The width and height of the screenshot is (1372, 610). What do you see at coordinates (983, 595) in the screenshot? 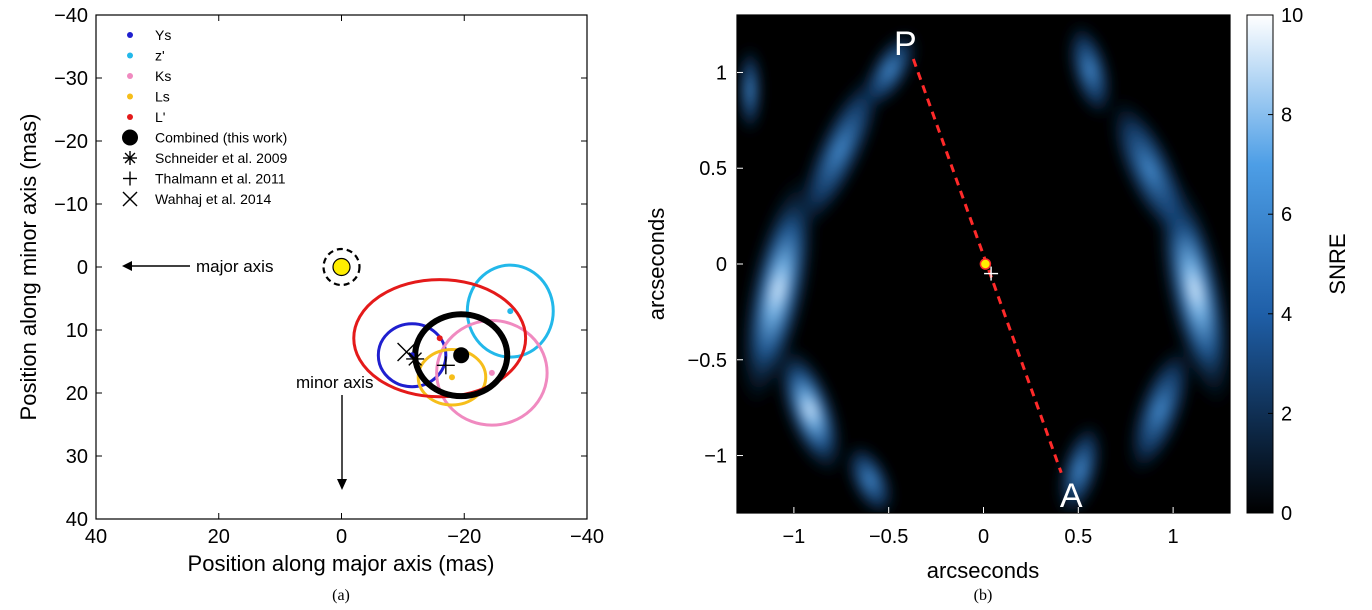
I see `panel-b-caption: (b)` at bounding box center [983, 595].